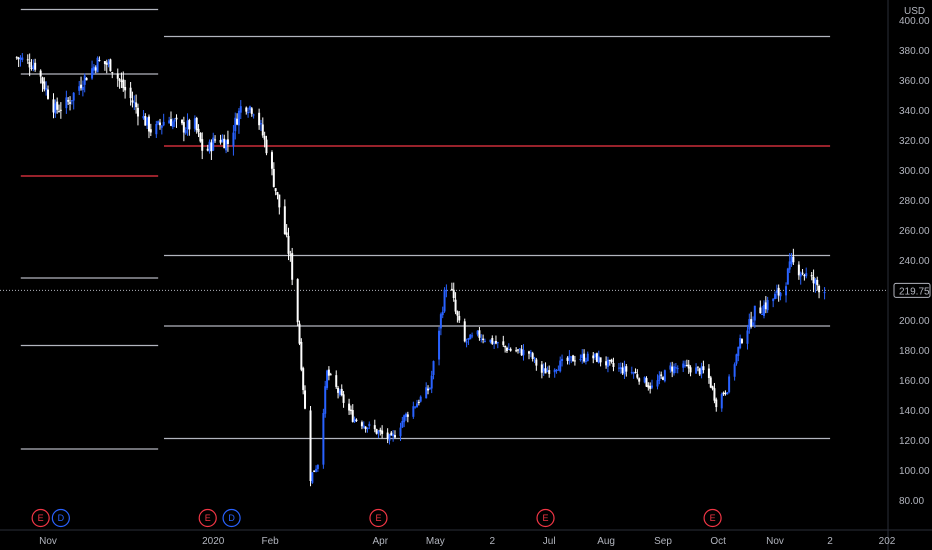 The image size is (932, 550). I want to click on price-tick-label: 160.00, so click(914, 381).